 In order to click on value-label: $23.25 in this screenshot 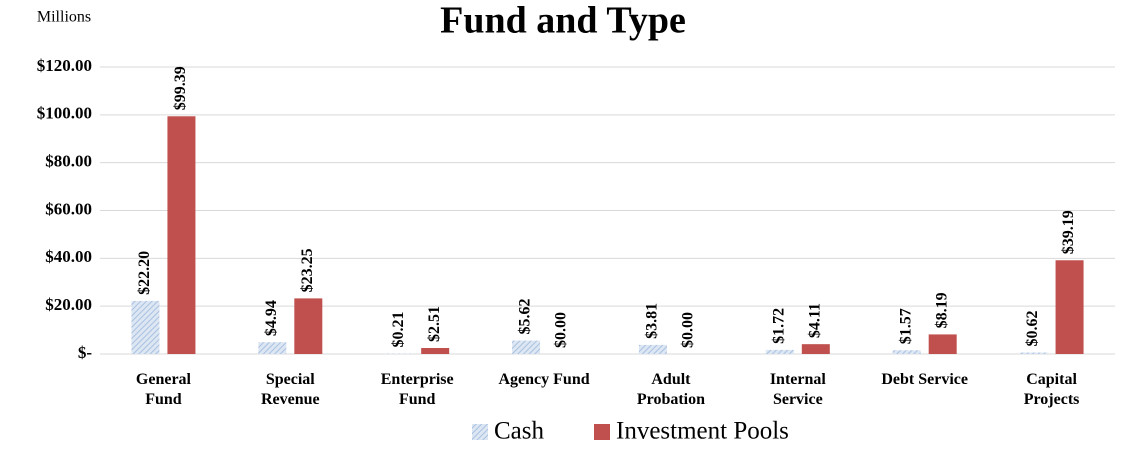, I will do `click(307, 270)`.